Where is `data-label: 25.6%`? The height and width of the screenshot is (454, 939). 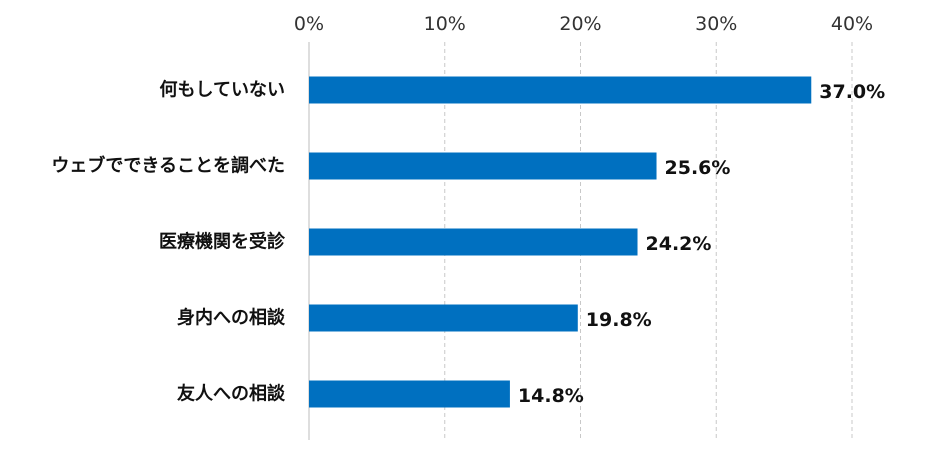 data-label: 25.6% is located at coordinates (698, 168).